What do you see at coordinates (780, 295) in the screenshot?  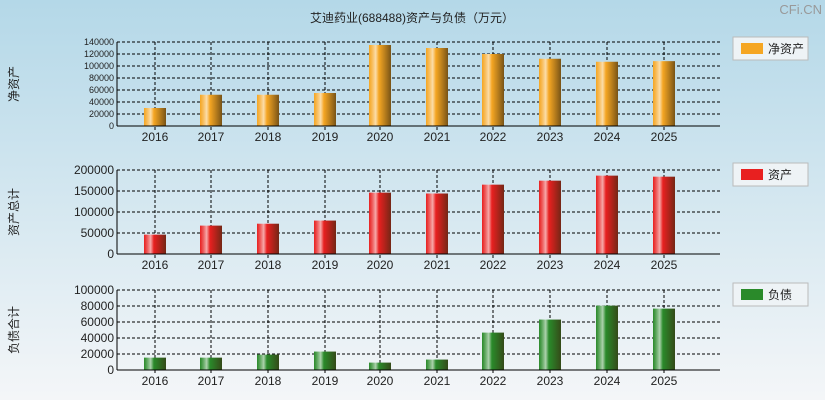 I see `legend-label: 负债` at bounding box center [780, 295].